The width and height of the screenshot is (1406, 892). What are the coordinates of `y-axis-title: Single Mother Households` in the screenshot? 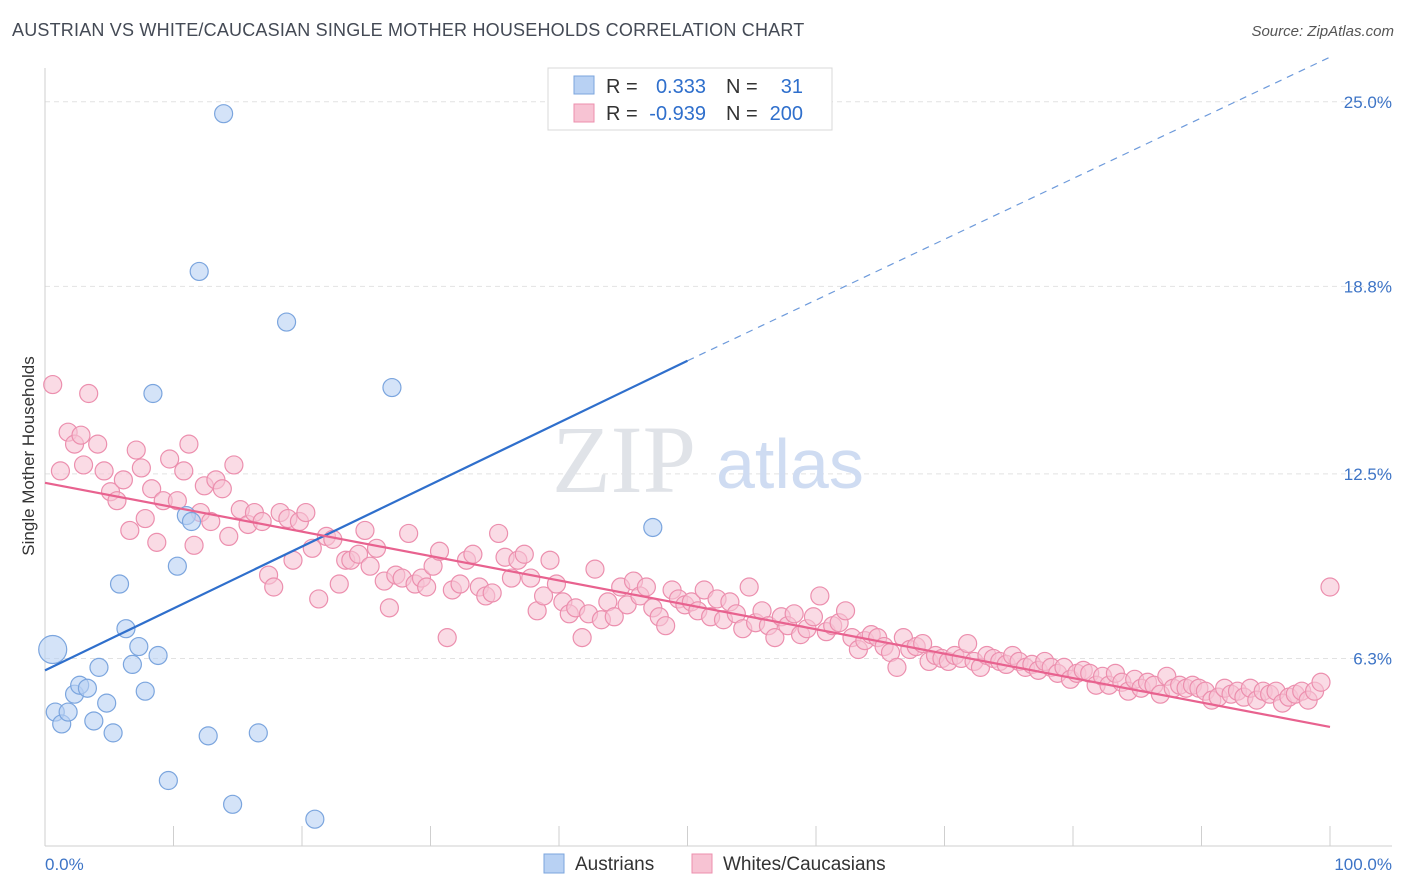 It's located at (28, 455).